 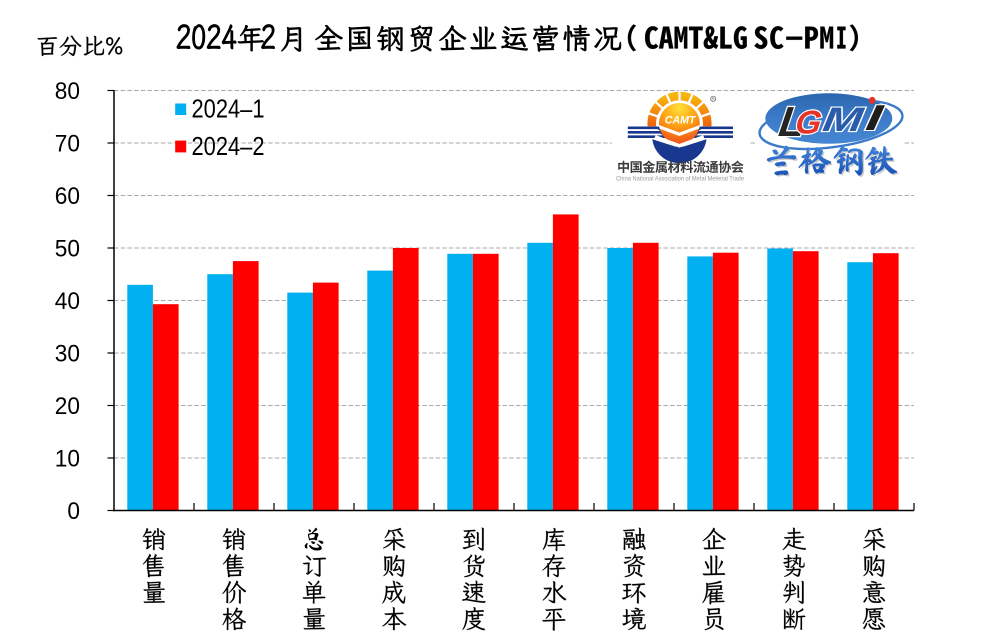 What do you see at coordinates (228, 110) in the screenshot?
I see `svg-text: 2024–1` at bounding box center [228, 110].